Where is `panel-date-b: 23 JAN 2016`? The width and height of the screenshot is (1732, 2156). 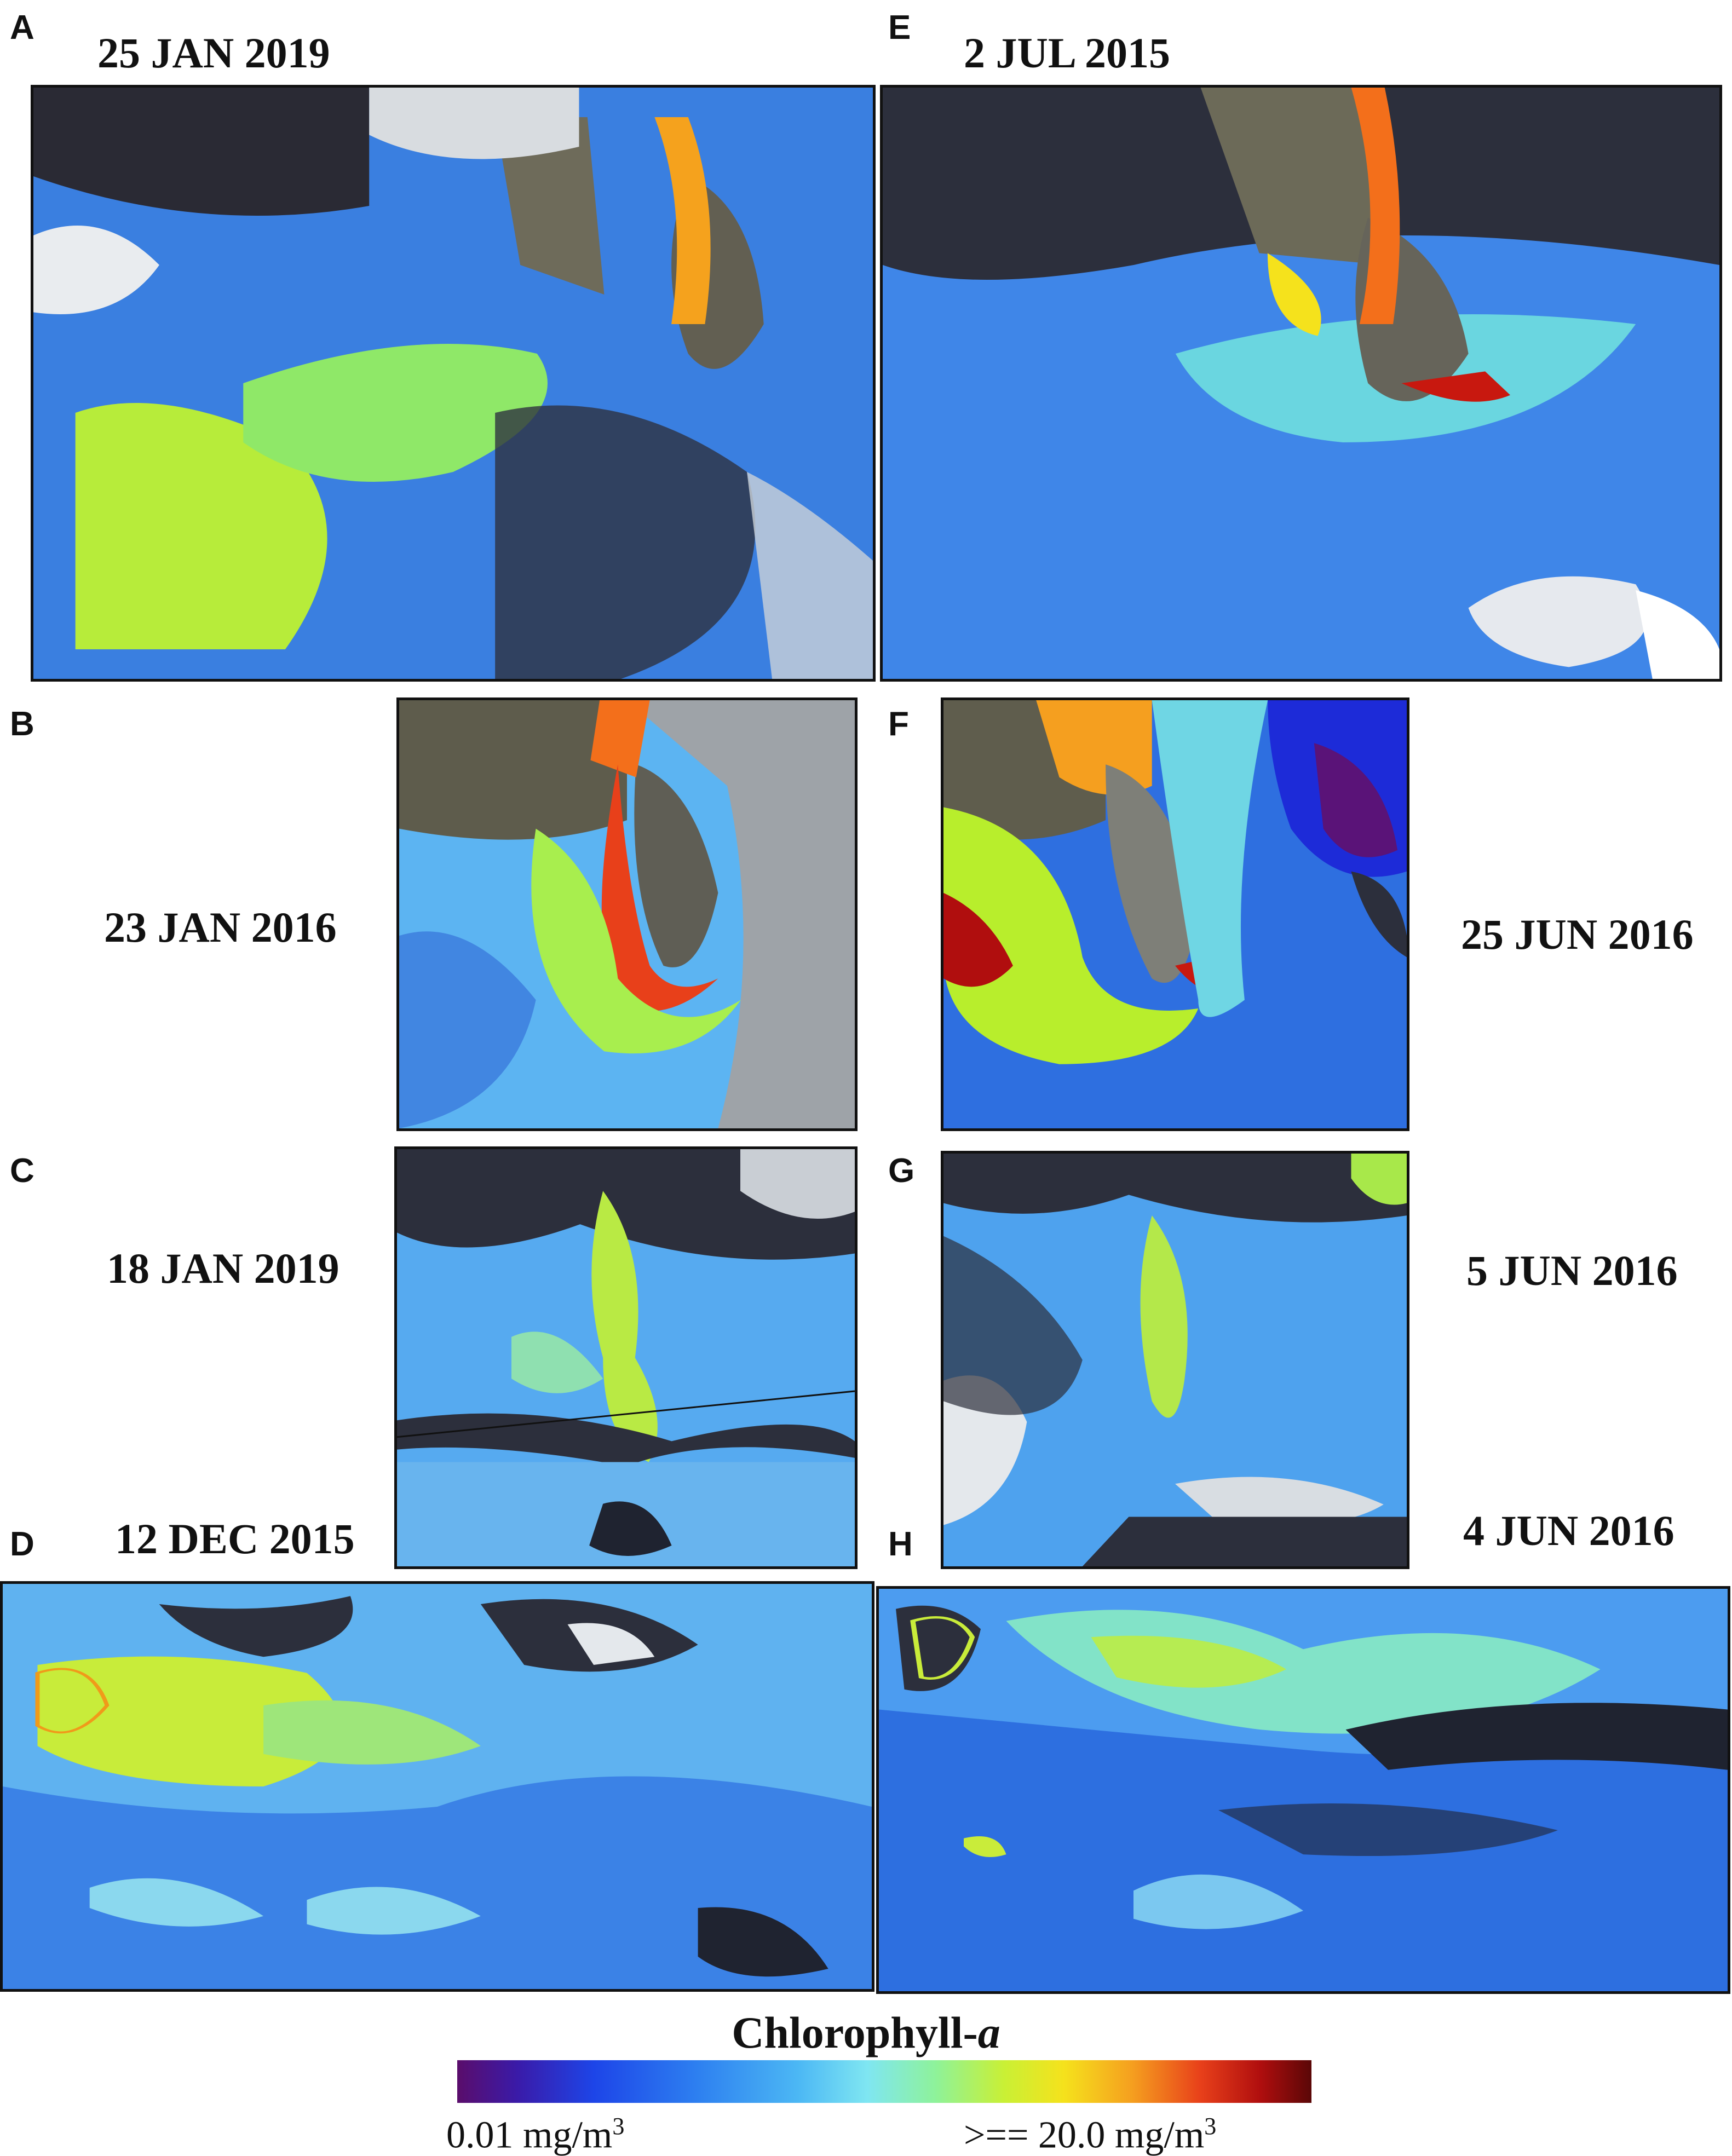 panel-date-b: 23 JAN 2016 is located at coordinates (221, 927).